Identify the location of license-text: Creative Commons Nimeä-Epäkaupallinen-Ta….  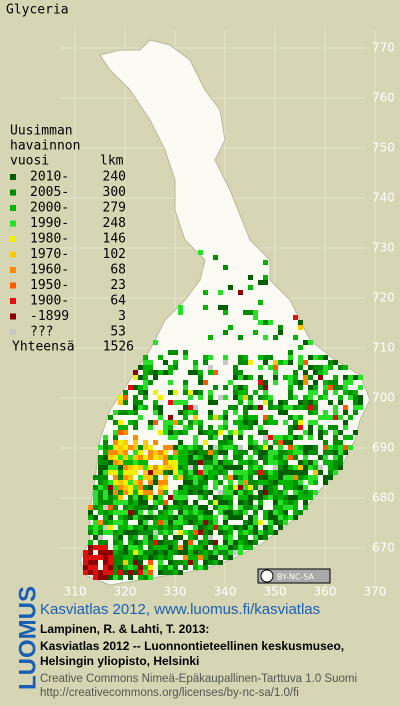
(198, 679).